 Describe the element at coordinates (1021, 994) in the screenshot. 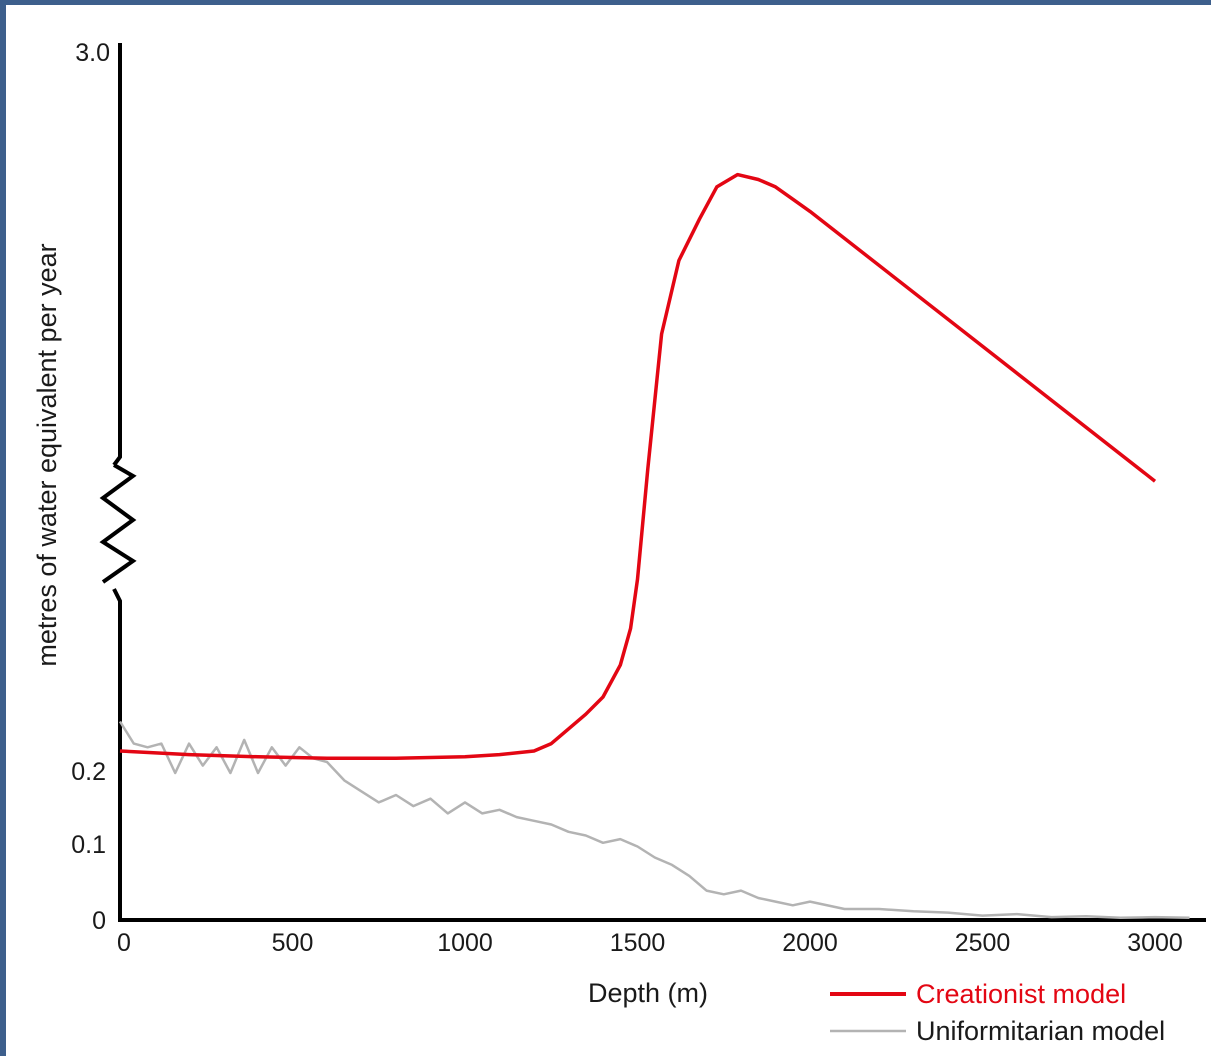

I see `legend-label-creationist: Creationist model` at that location.